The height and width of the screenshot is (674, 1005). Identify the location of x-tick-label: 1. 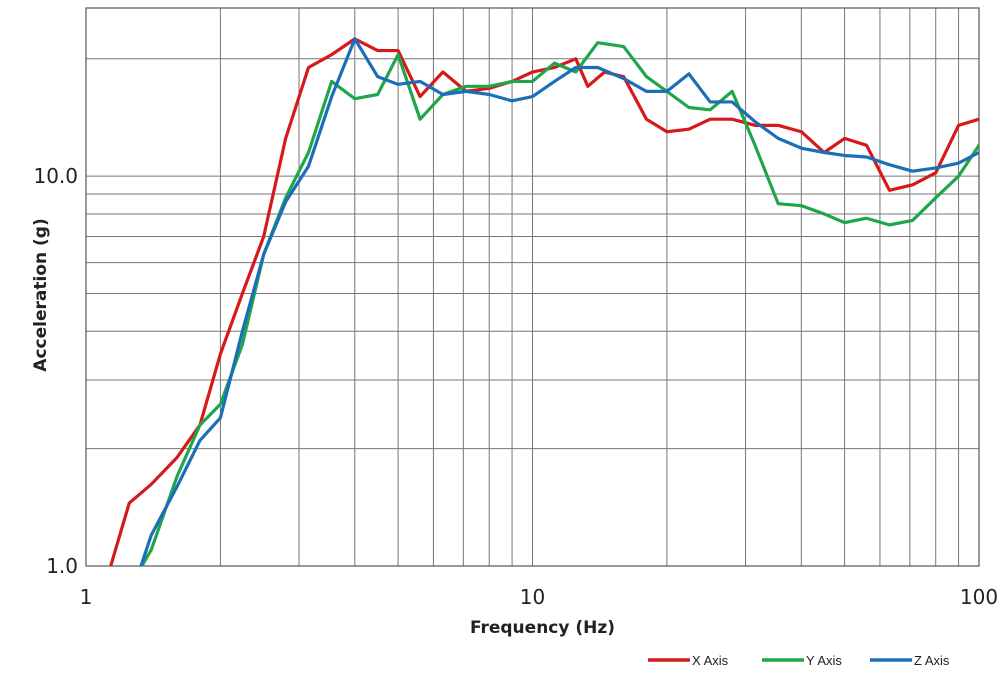
(86, 597).